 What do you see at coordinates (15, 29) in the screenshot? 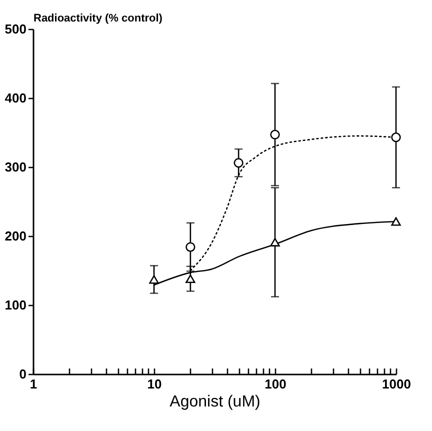
I see `y-tick-label: 500` at bounding box center [15, 29].